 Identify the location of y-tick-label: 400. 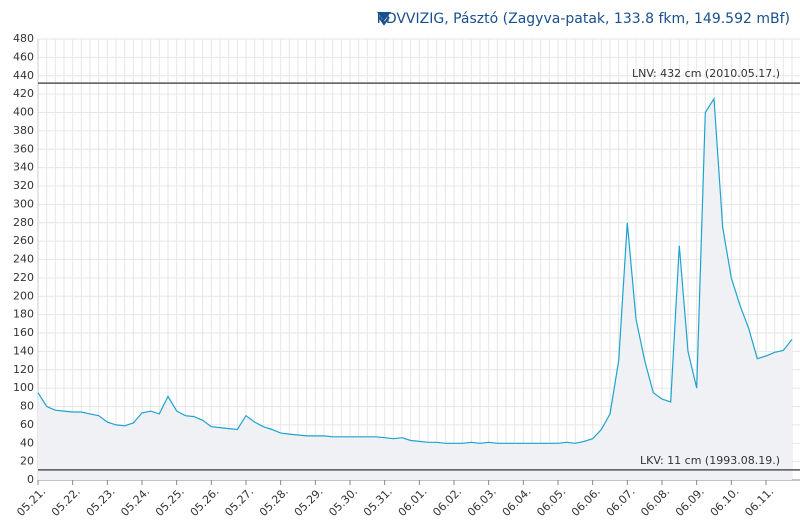
(23, 112).